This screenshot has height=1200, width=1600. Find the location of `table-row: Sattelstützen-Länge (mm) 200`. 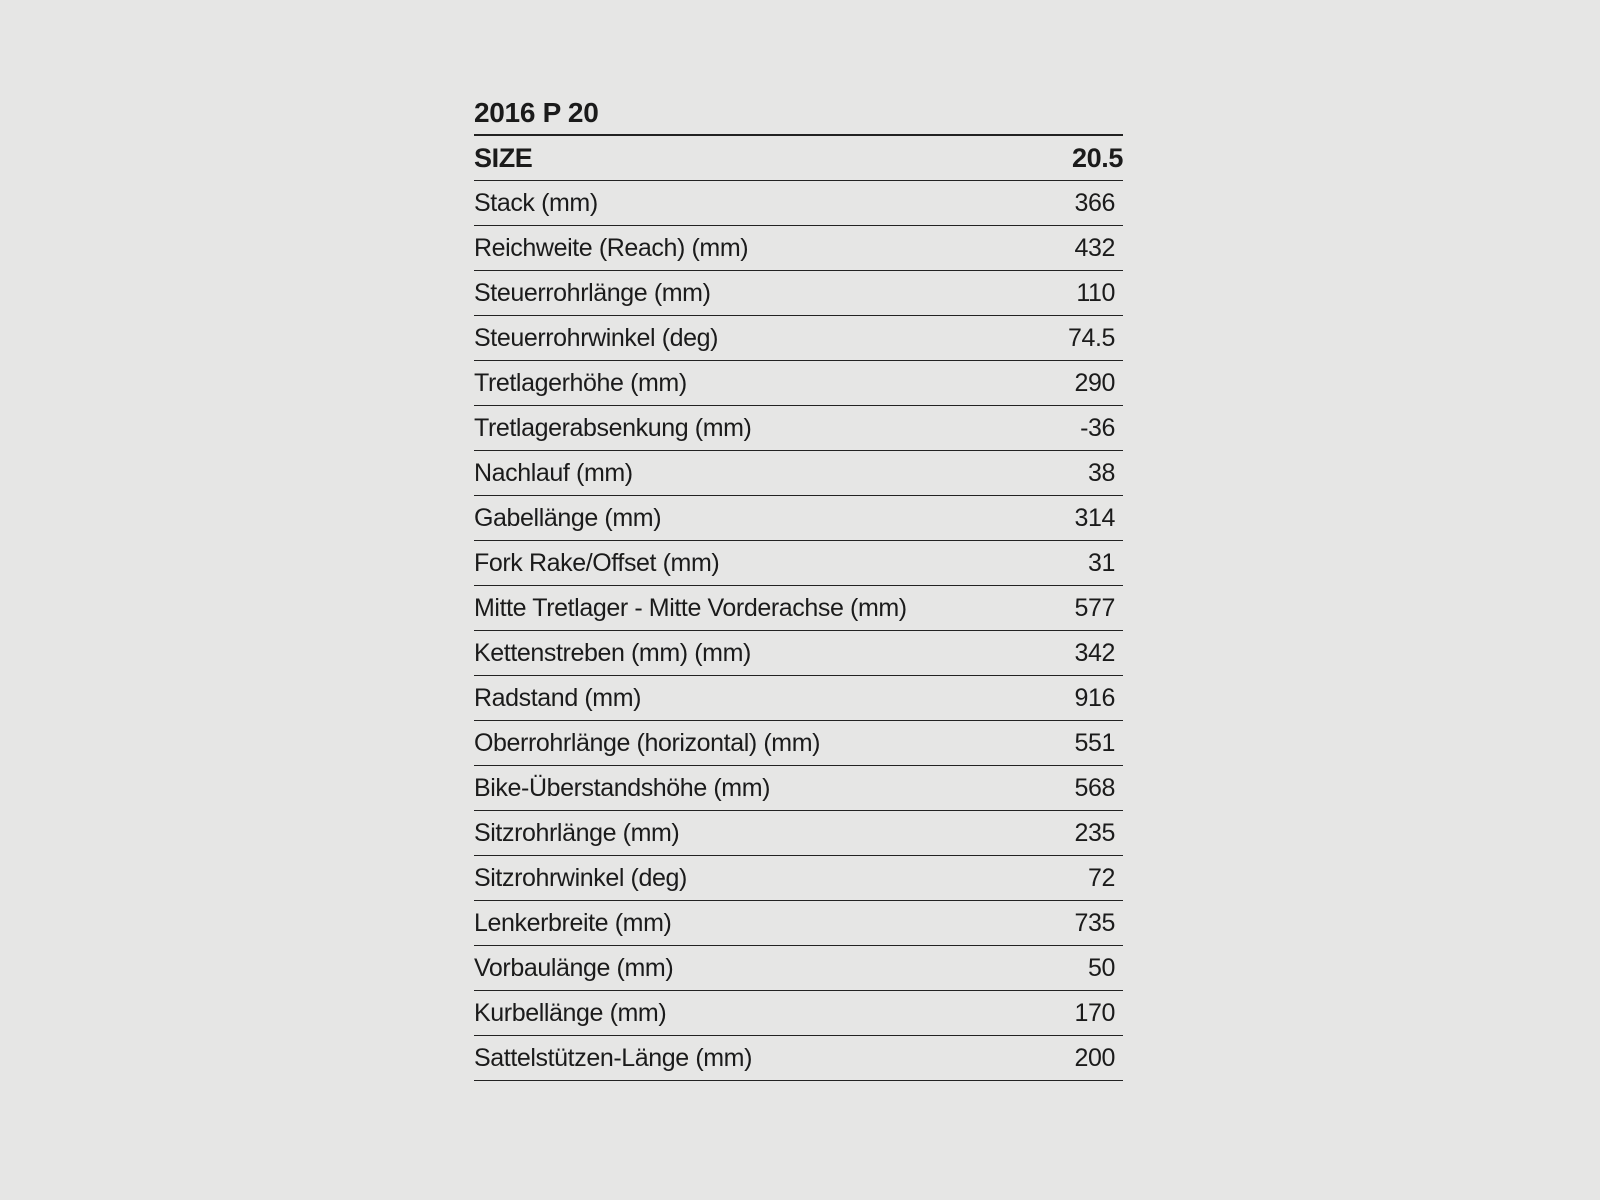

table-row: Sattelstützen-Länge (mm) 200 is located at coordinates (798, 1058).